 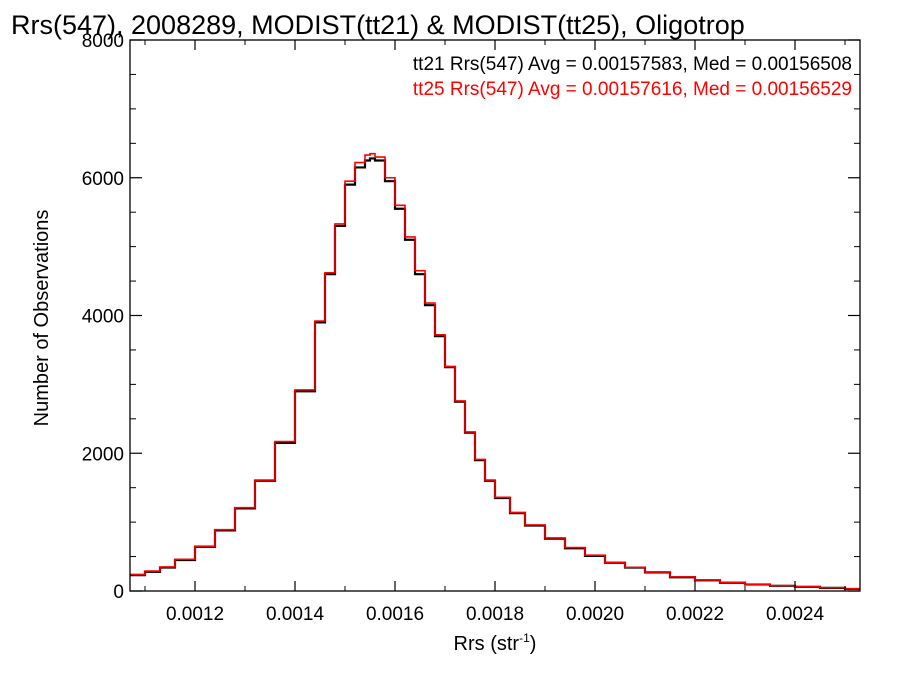 What do you see at coordinates (595, 614) in the screenshot?
I see `x-tick-label-4: 0.0020` at bounding box center [595, 614].